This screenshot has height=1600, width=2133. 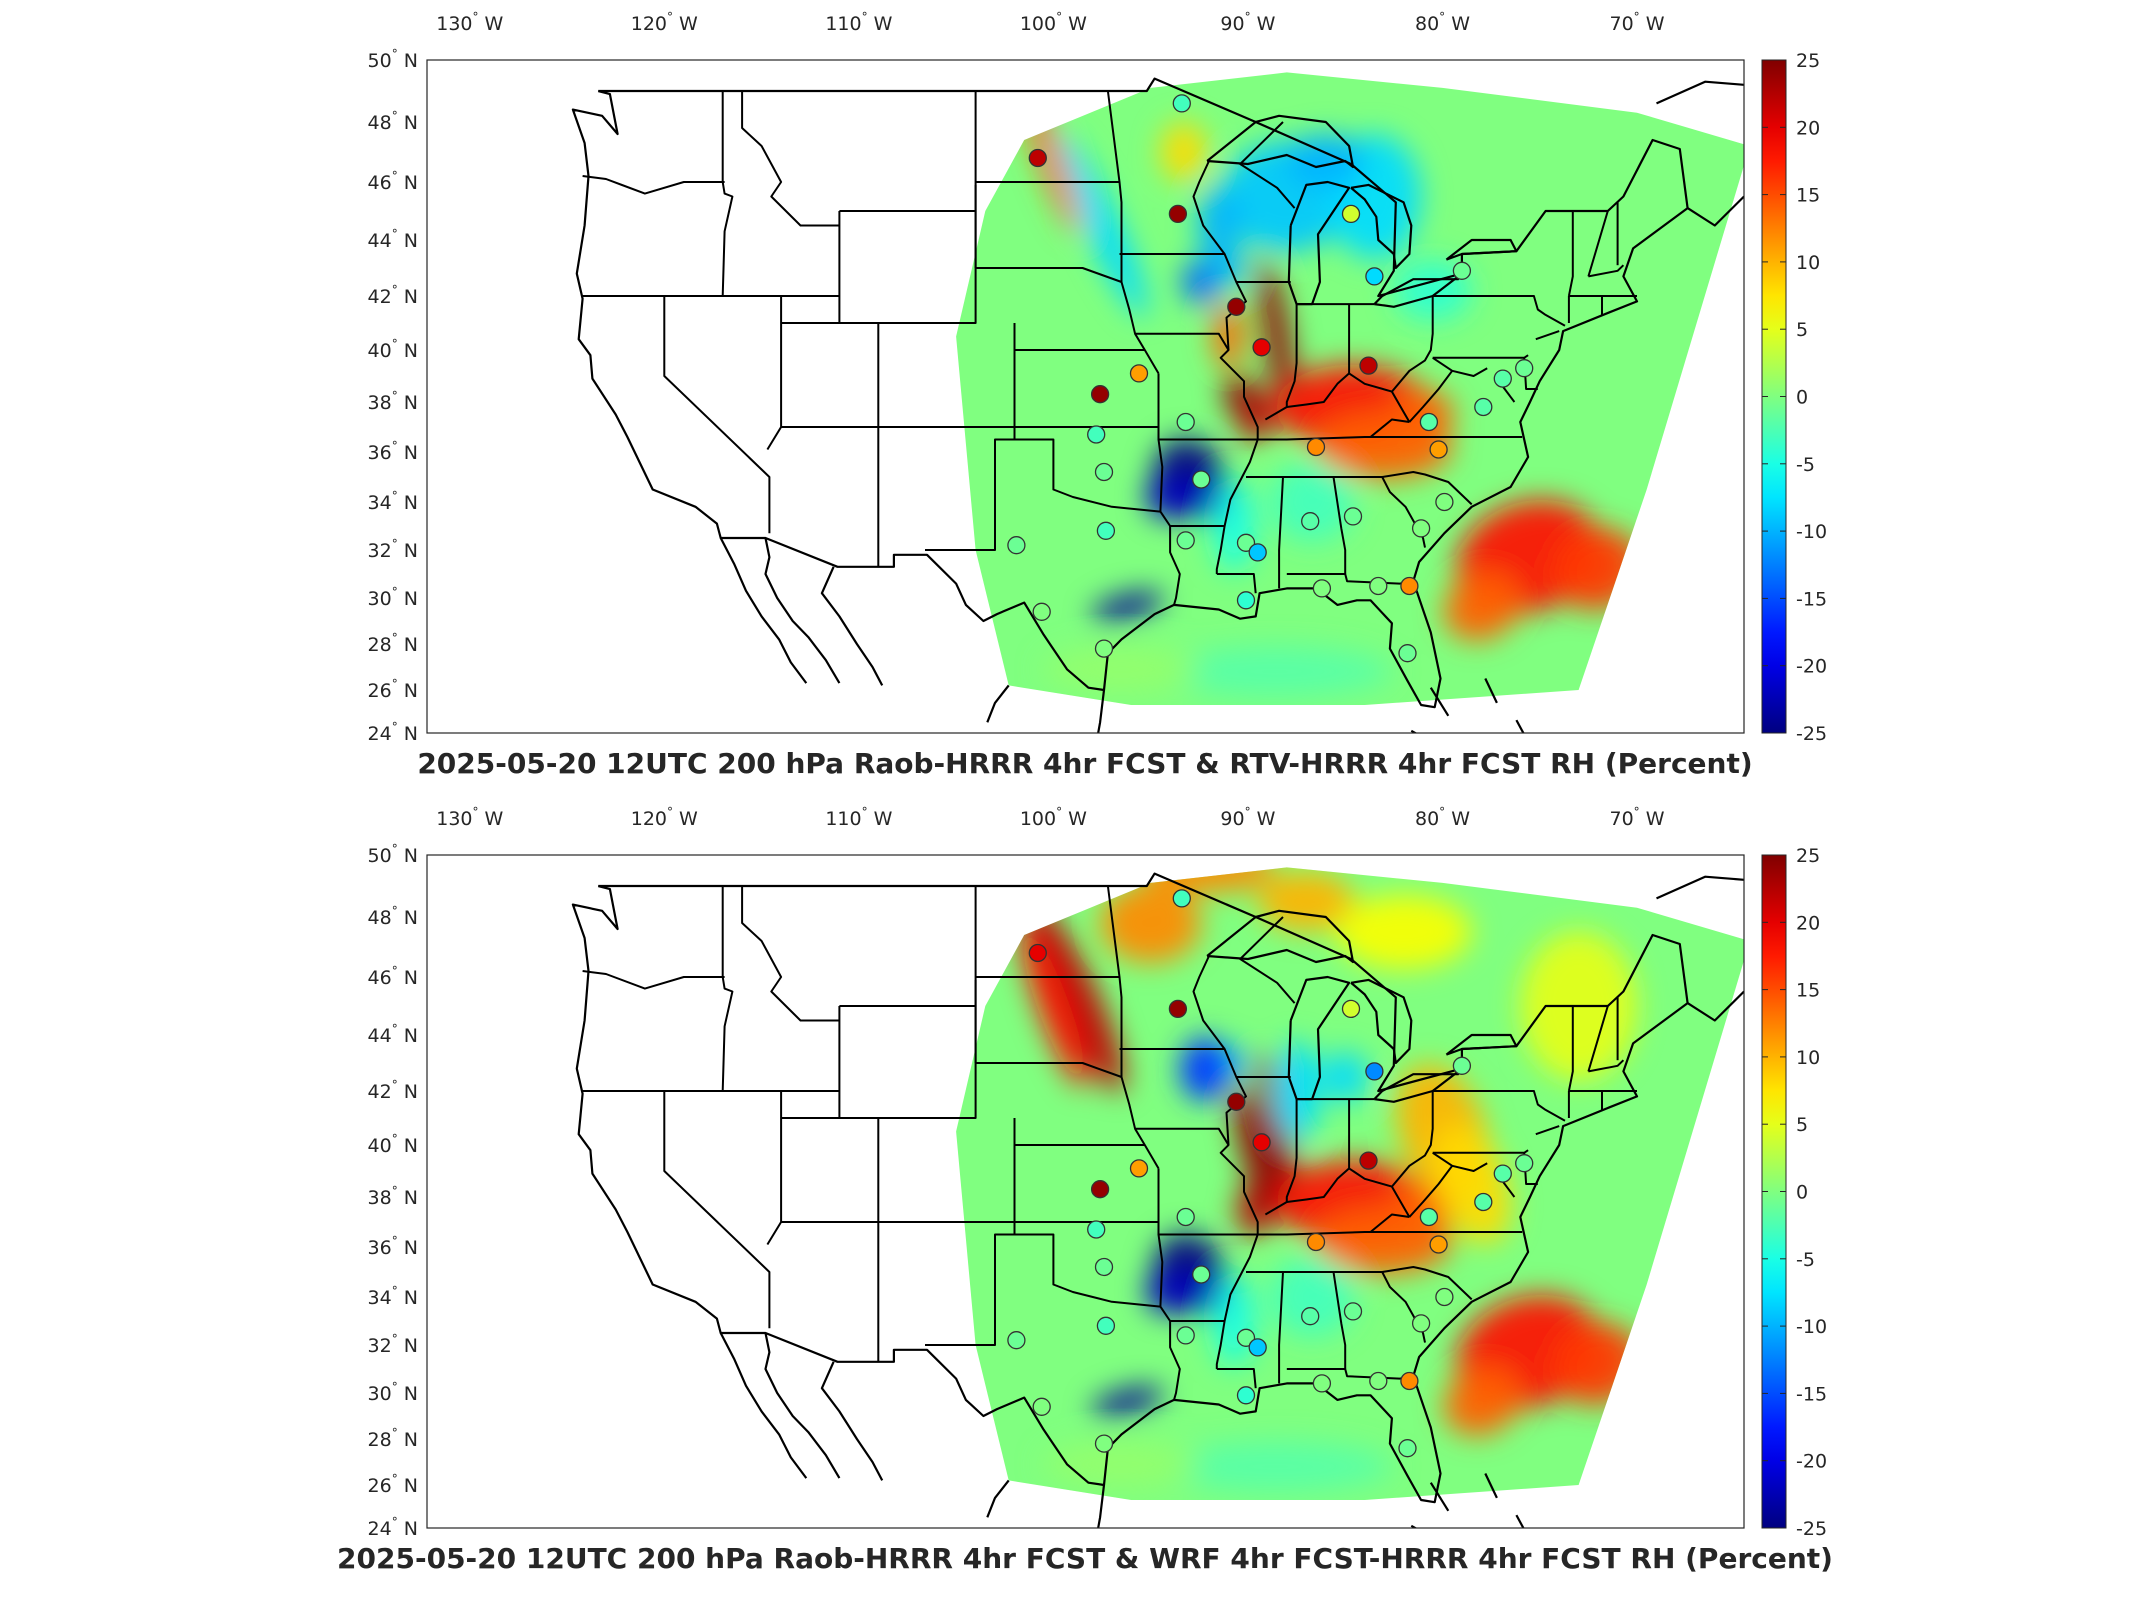 I want to click on canada-coastline, so click(x=1715, y=1006).